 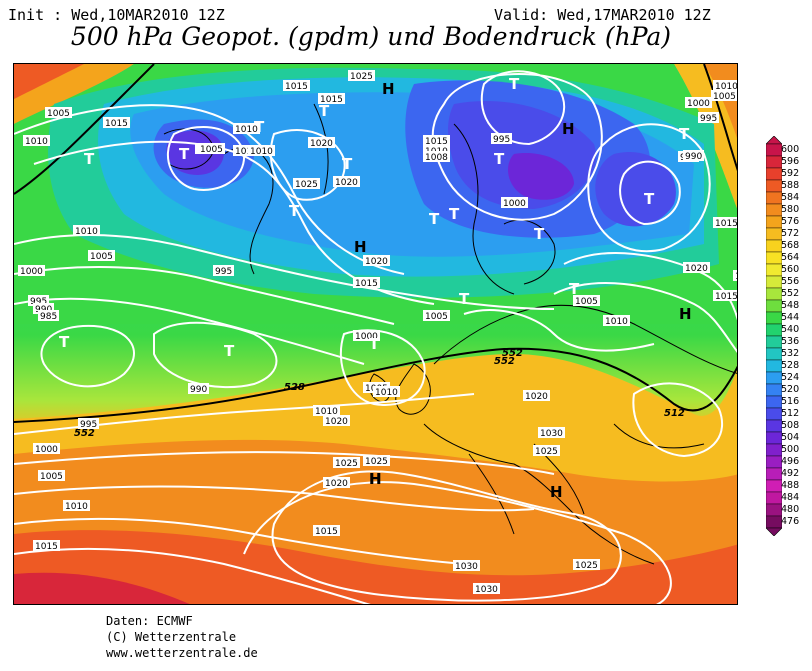 I want to click on colorbar-label: 588, so click(x=790, y=185).